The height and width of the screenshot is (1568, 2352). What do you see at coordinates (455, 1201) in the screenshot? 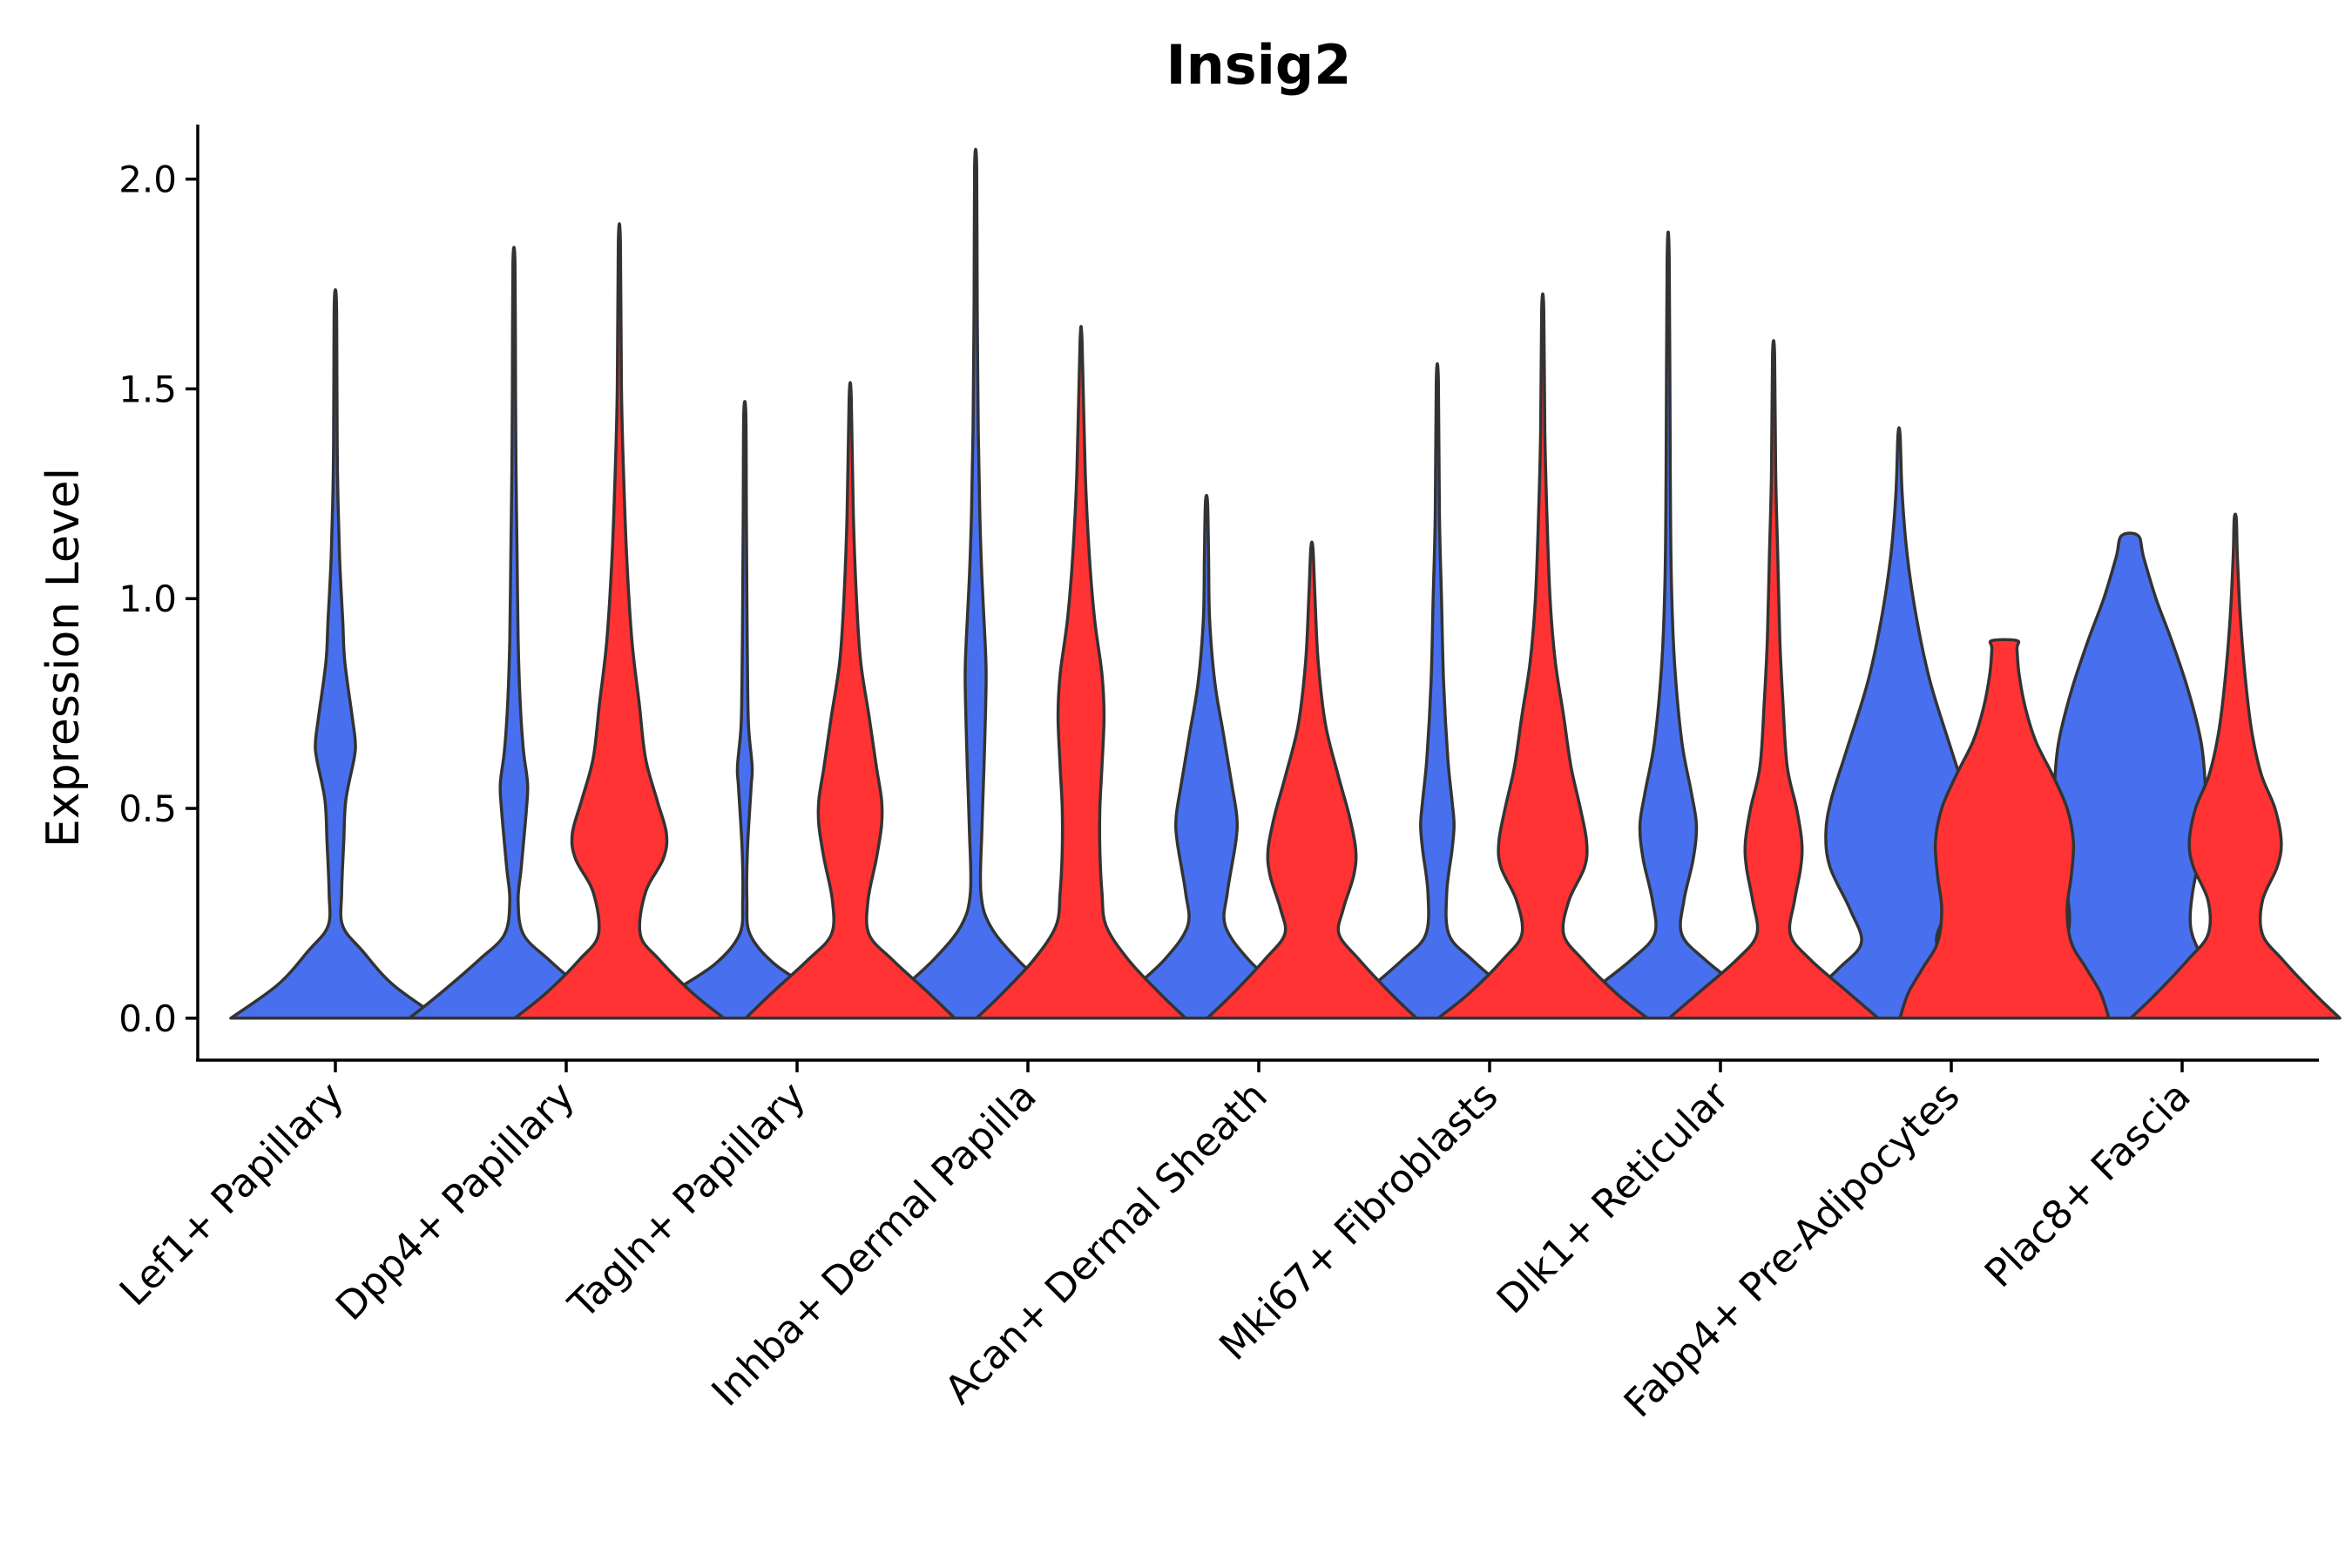
I see `category-label: Dpp4+ Papillary` at bounding box center [455, 1201].